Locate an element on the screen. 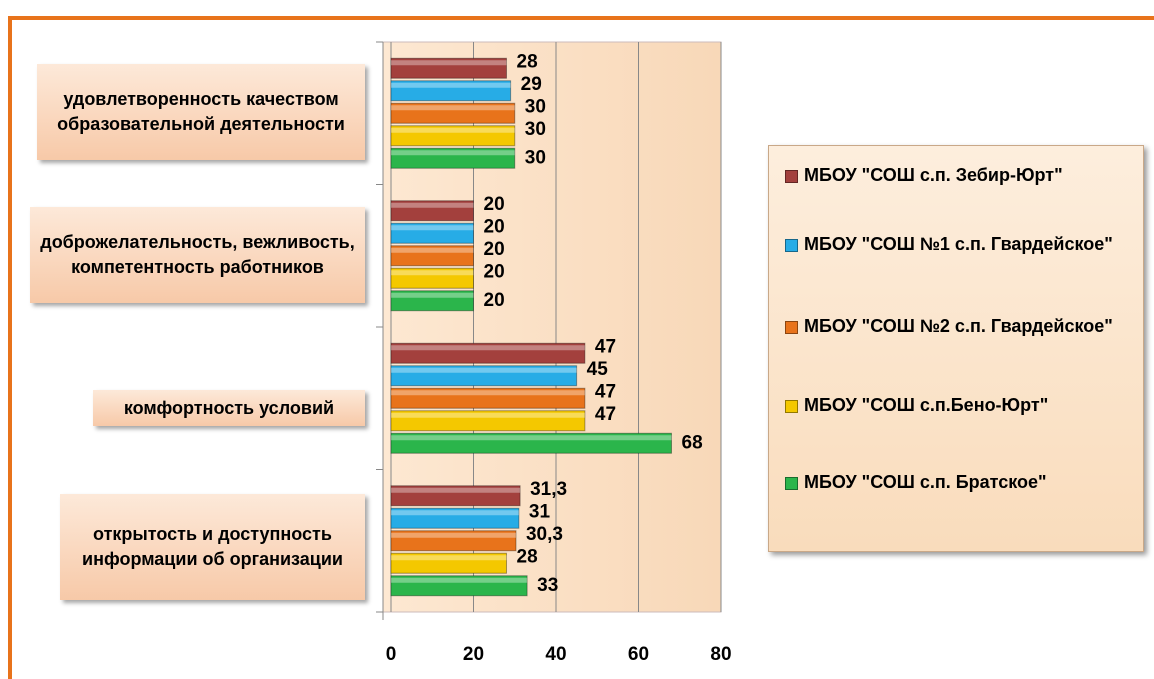  legend-label: МБОУ "СОШ №2 с.п. Гвардейское" is located at coordinates (958, 326).